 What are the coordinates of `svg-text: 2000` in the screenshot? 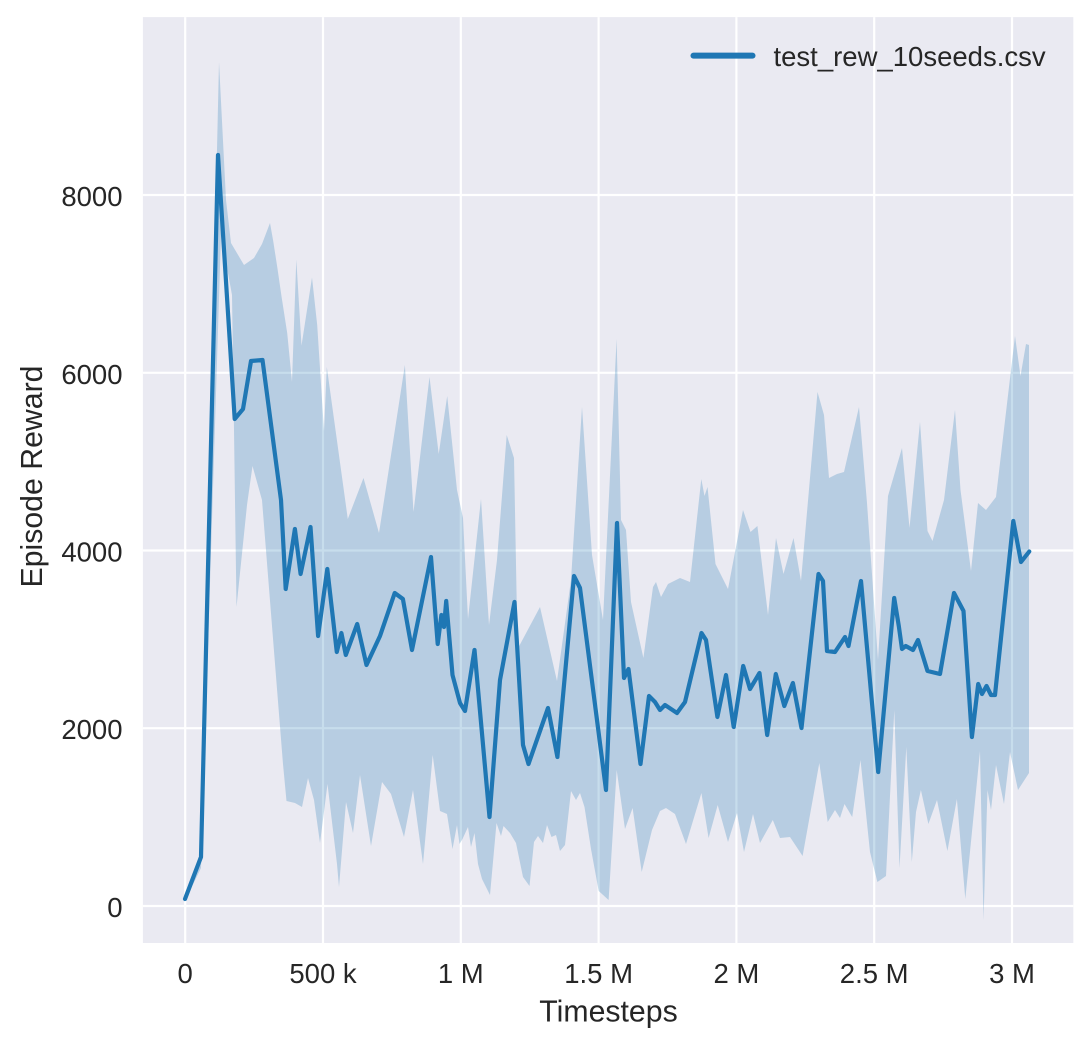 It's located at (91, 729).